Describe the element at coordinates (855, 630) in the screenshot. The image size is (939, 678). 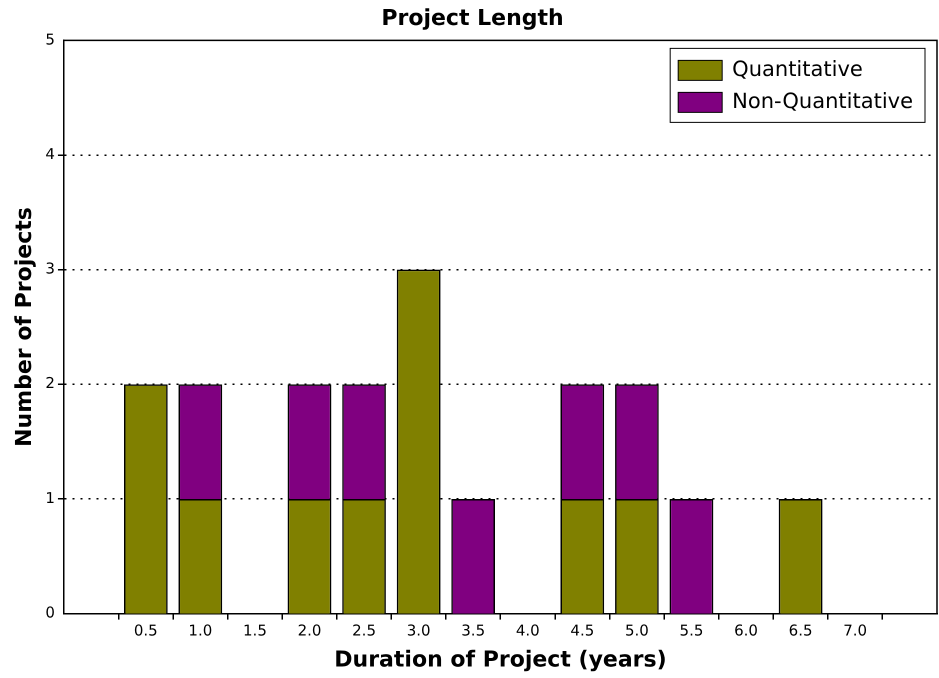
I see `x-tick-label: 7.0` at that location.